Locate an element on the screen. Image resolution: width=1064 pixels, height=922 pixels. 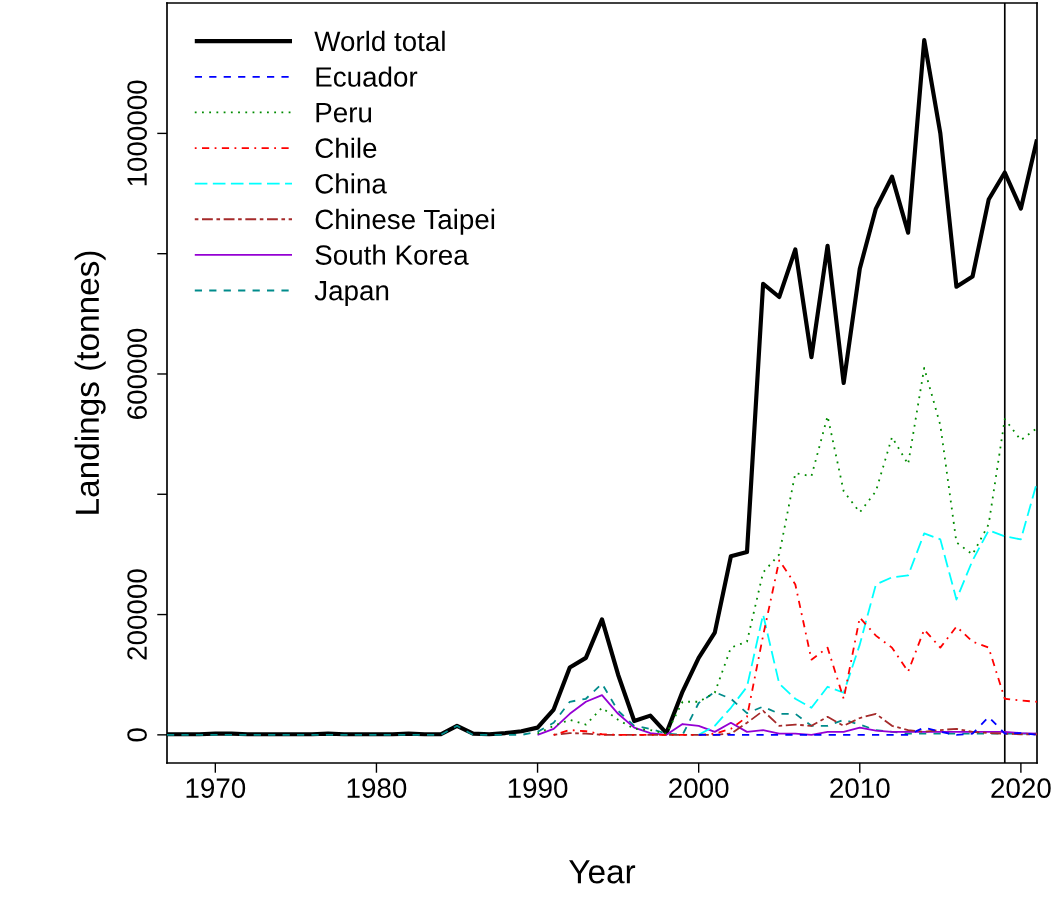
x-tick-label: 1970 is located at coordinates (216, 788).